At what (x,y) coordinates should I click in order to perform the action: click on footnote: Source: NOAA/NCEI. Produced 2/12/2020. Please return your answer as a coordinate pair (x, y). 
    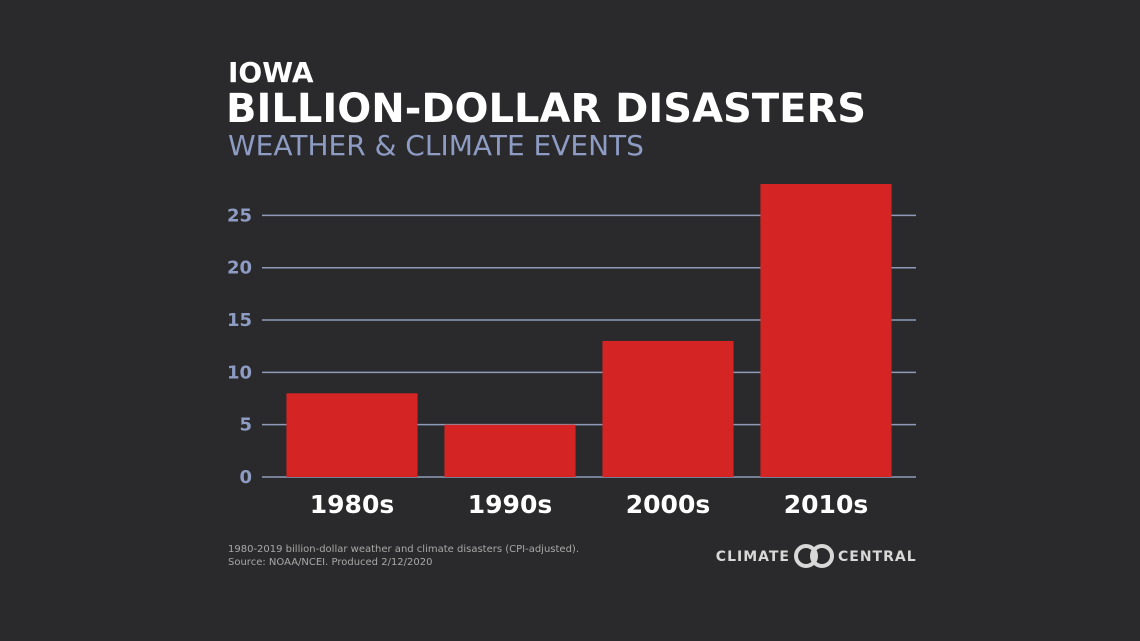
    Looking at the image, I should click on (330, 562).